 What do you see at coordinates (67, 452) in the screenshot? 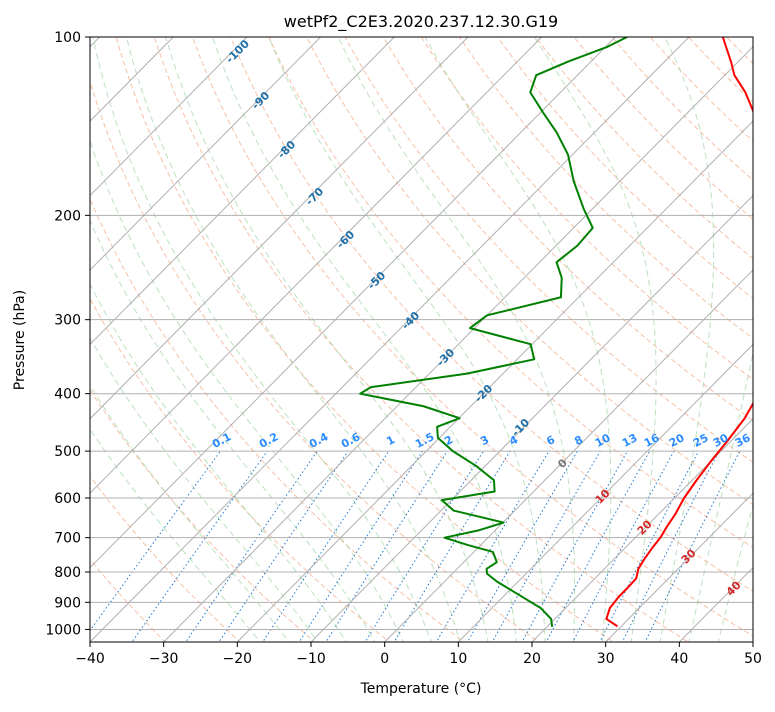
I see `y-tick-label: 500` at bounding box center [67, 452].